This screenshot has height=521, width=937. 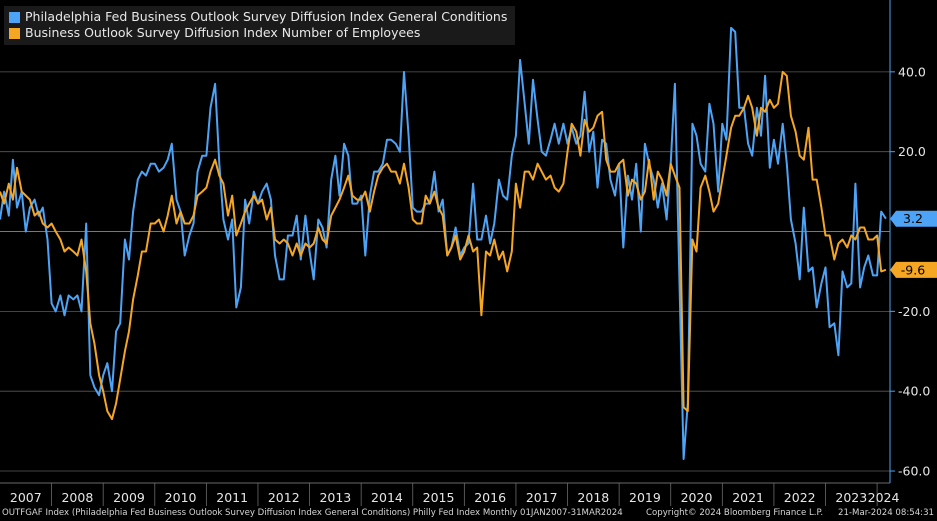 I want to click on x-tick-label-2007: 2007, so click(x=26, y=497).